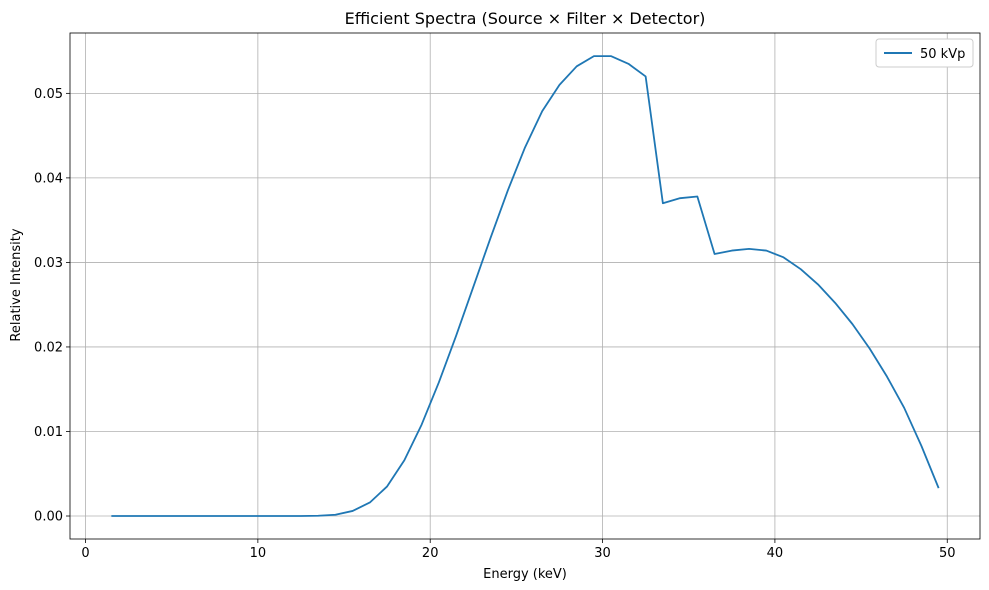 This screenshot has height=590, width=989. I want to click on x-tick-label: 20, so click(430, 553).